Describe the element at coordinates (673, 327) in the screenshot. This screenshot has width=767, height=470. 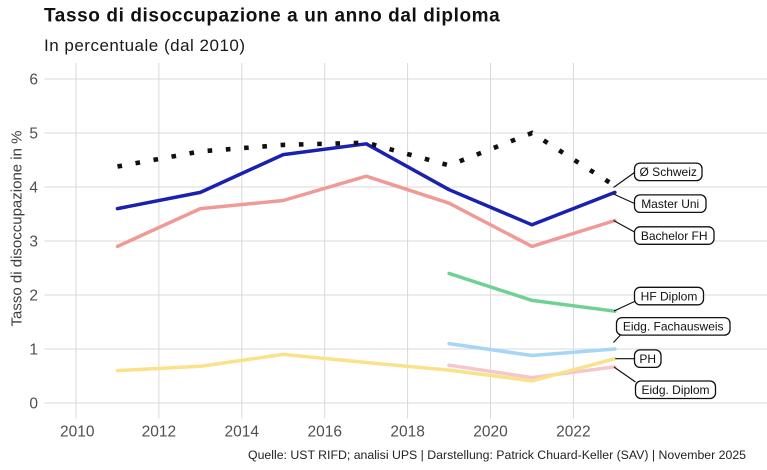
I see `svg-text: Eidg. Fachausweis` at that location.